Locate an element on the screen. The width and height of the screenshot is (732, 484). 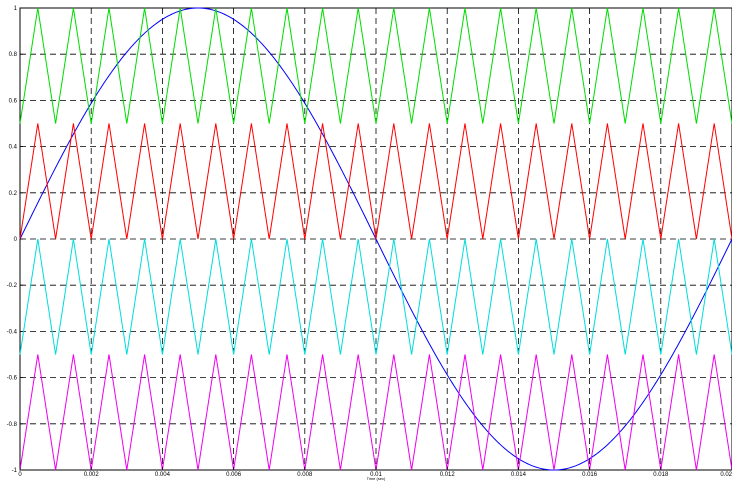
y-tick-label: 0.4 is located at coordinates (13, 148).